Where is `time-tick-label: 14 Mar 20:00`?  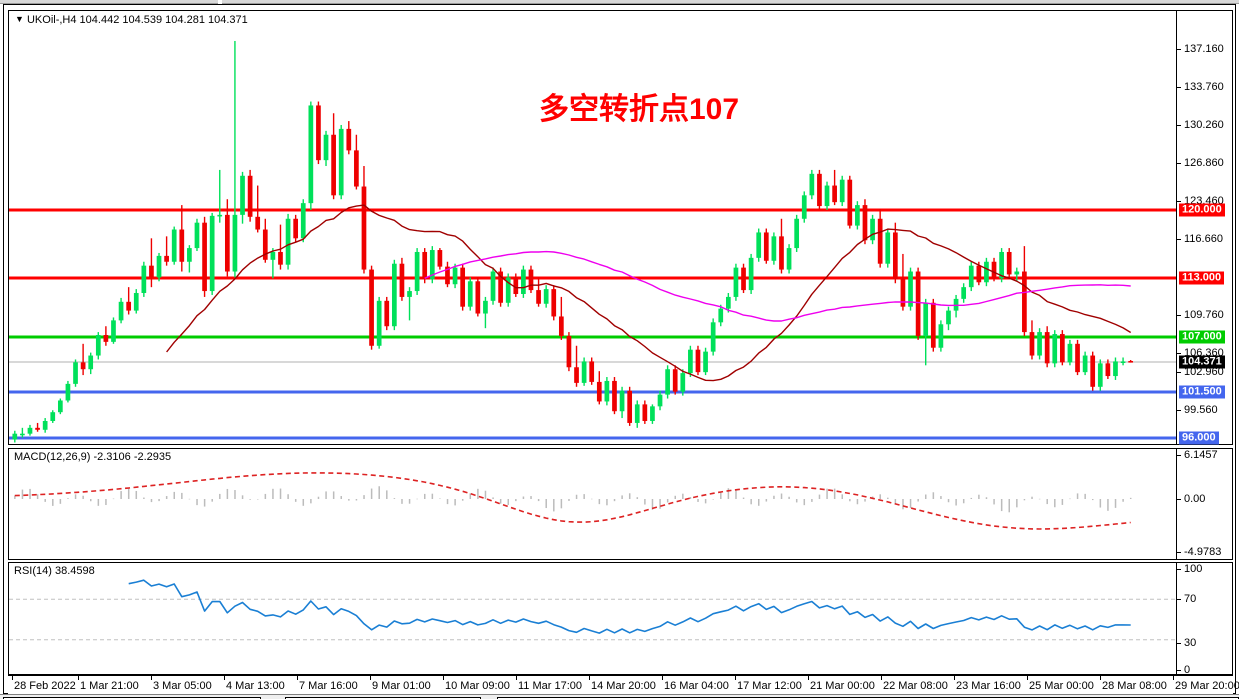 time-tick-label: 14 Mar 20:00 is located at coordinates (623, 686).